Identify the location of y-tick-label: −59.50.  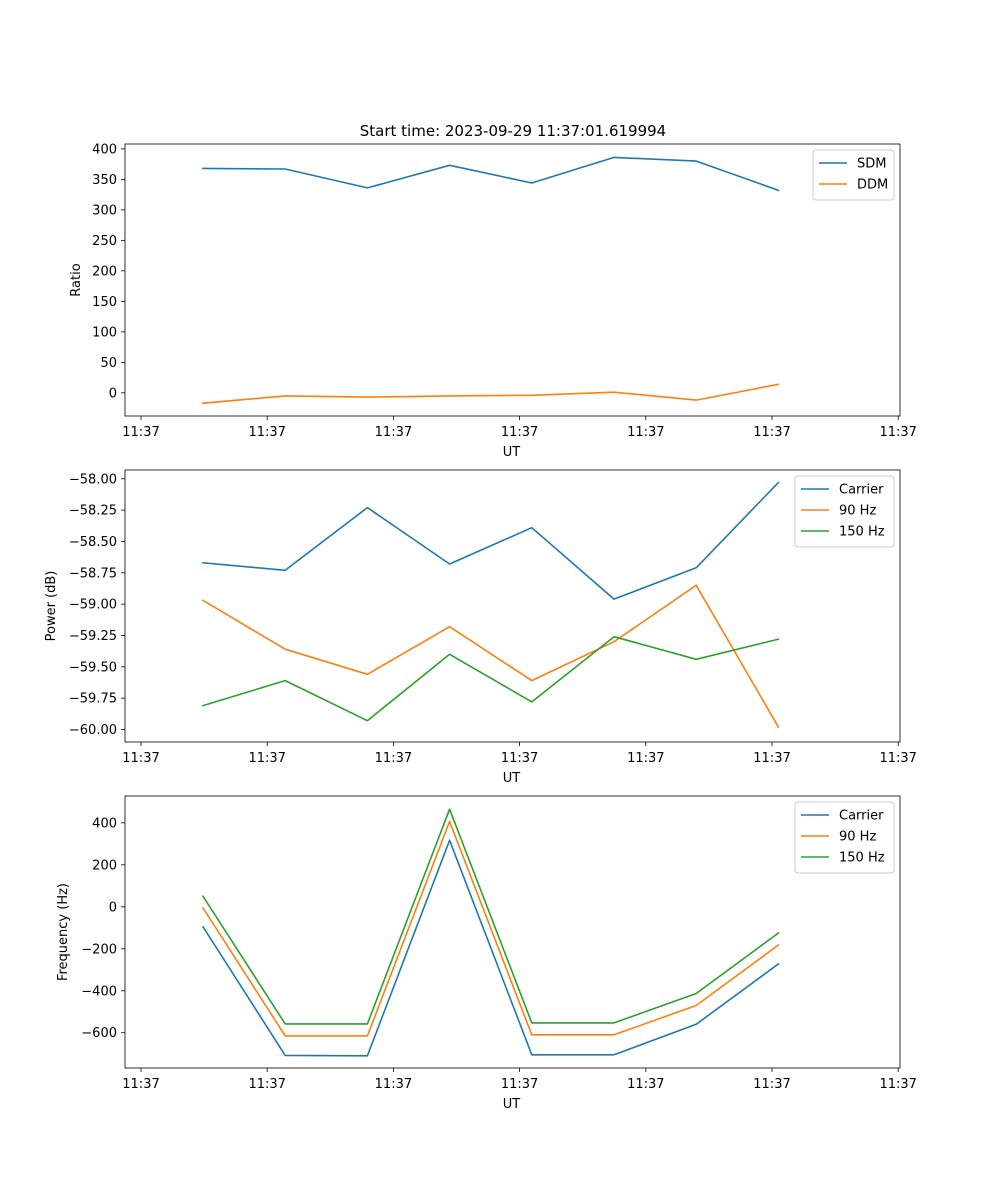
(93, 667).